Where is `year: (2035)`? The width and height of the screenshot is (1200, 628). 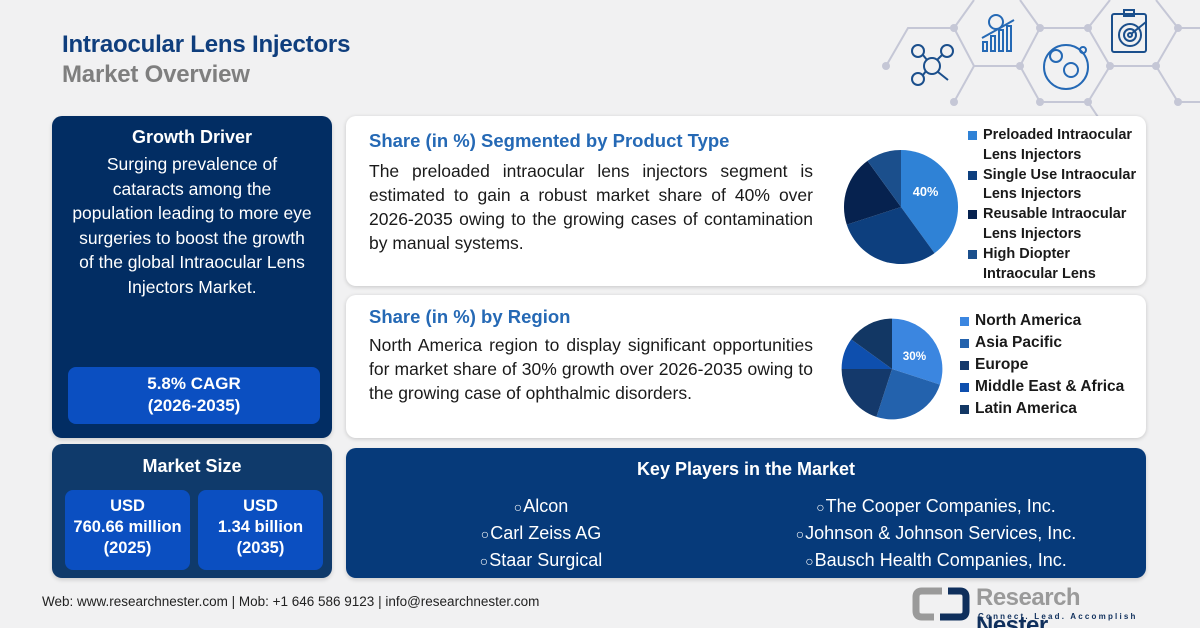
year: (2035) is located at coordinates (260, 548).